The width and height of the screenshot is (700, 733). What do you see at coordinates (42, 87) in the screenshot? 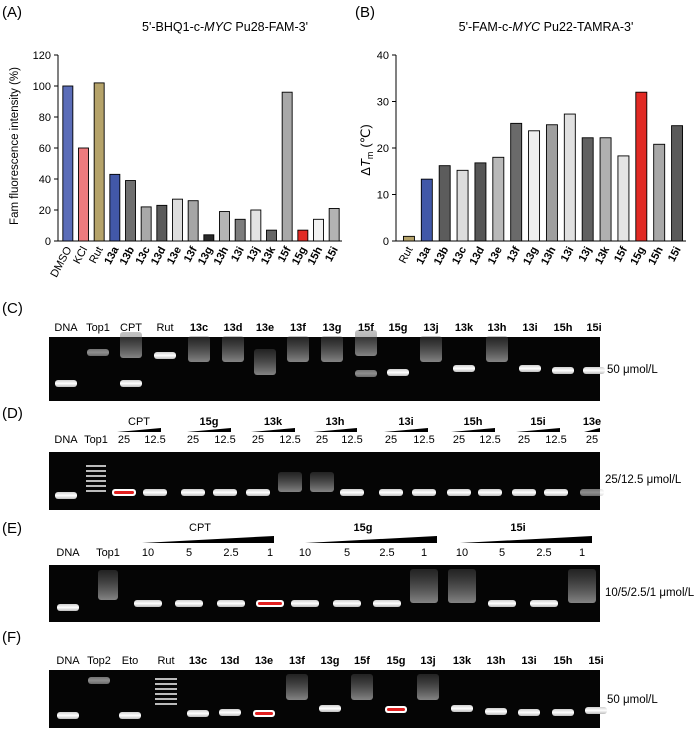
I see `chart-a-ytick-label: 100` at bounding box center [42, 87].